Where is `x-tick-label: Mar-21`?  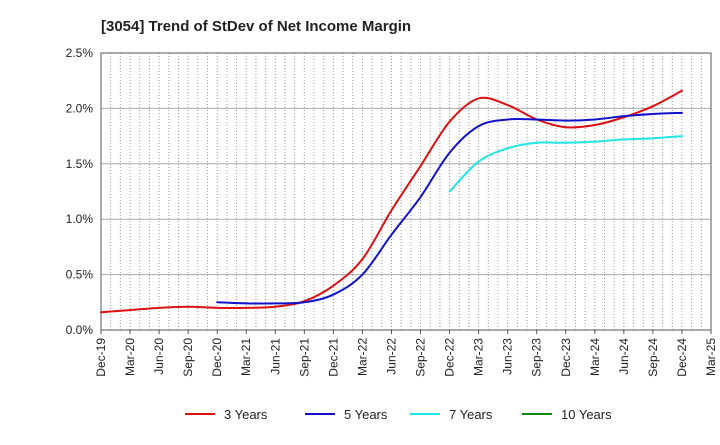 x-tick-label: Mar-21 is located at coordinates (246, 357).